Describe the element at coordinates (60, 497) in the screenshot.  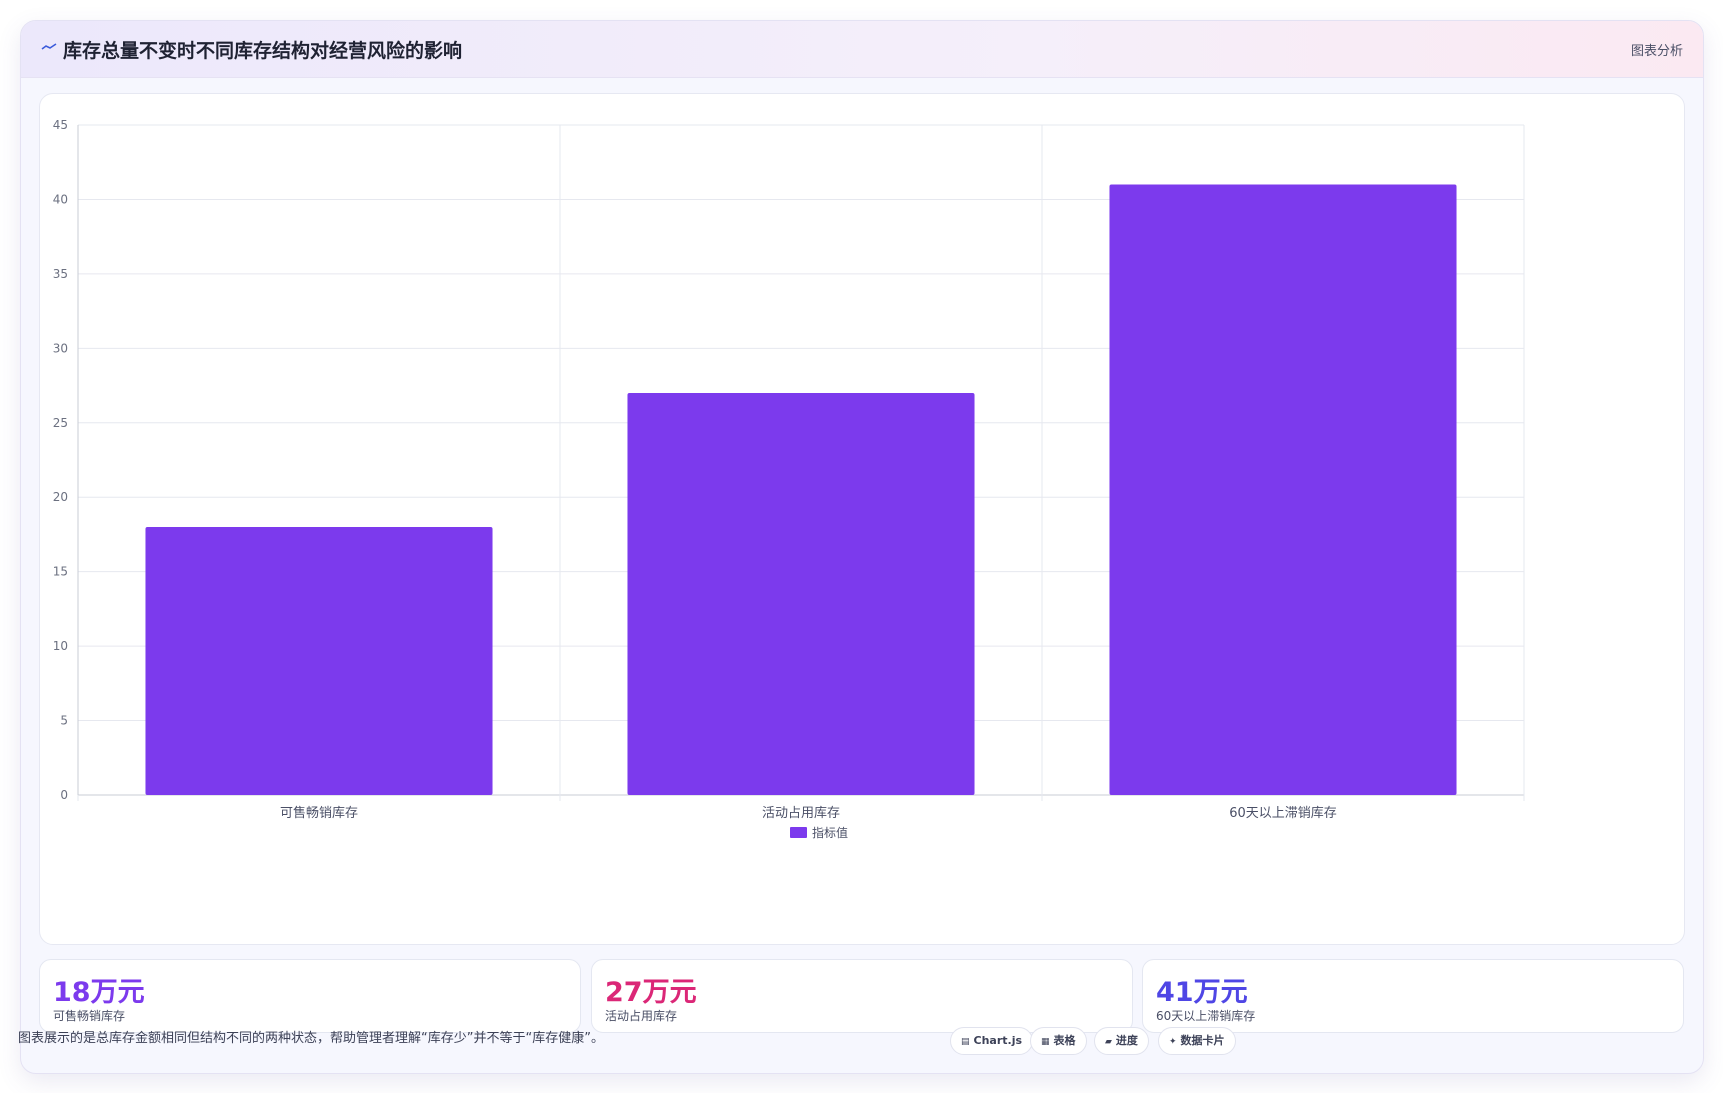
I see `y-tick-label: 20` at that location.